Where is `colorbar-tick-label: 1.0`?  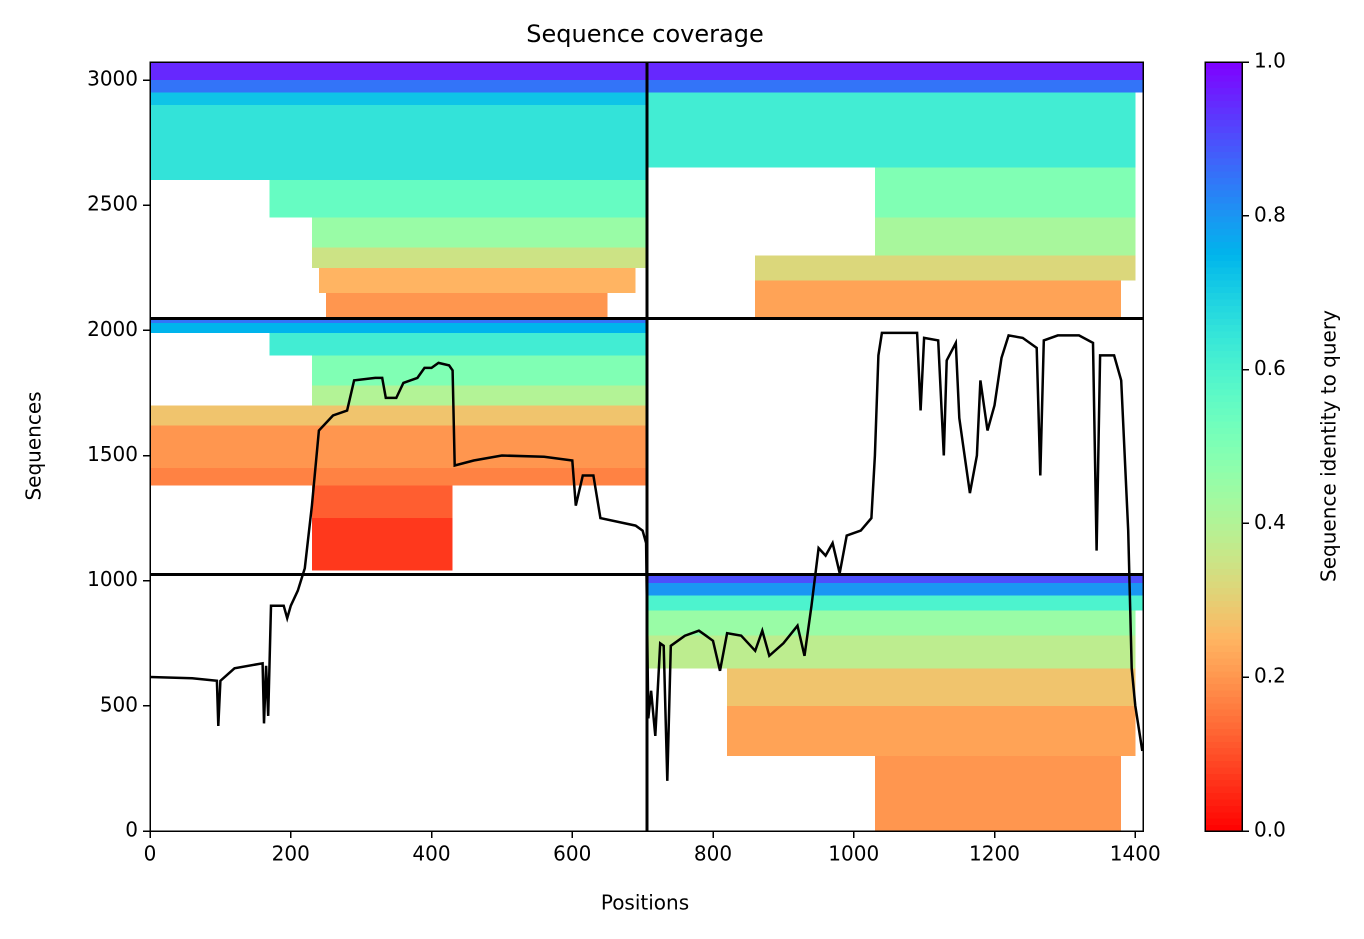
colorbar-tick-label: 1.0 is located at coordinates (1270, 61).